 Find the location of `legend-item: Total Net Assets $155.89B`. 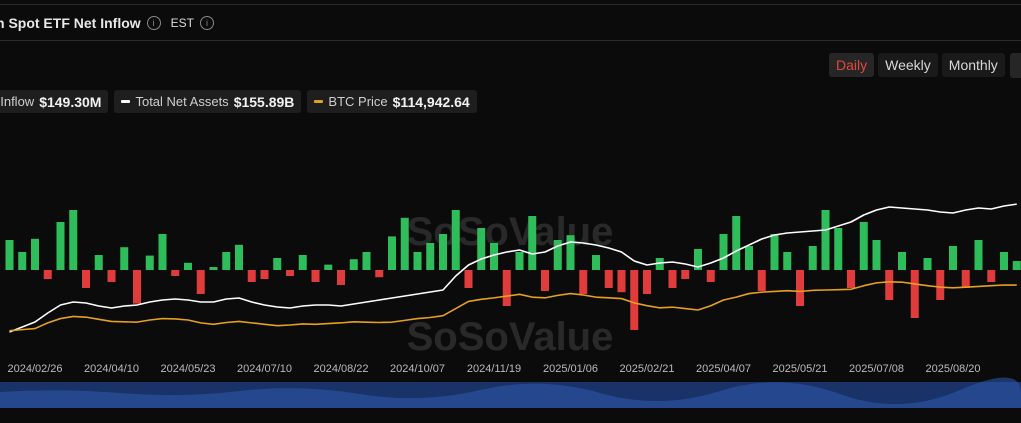

legend-item: Total Net Assets $155.89B is located at coordinates (208, 101).